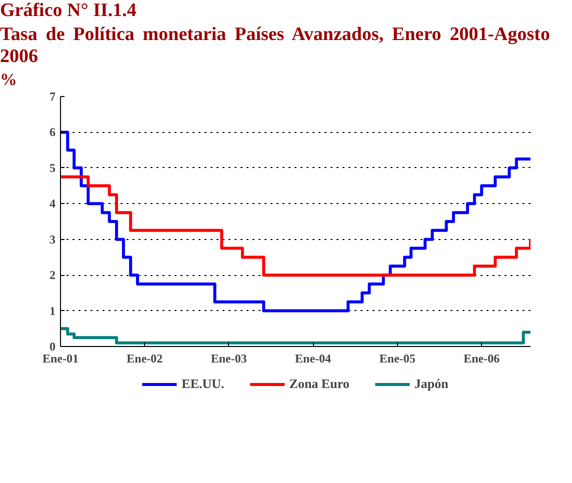  Describe the element at coordinates (68, 11) in the screenshot. I see `chart-title: Gráfico N° II.1.4` at that location.